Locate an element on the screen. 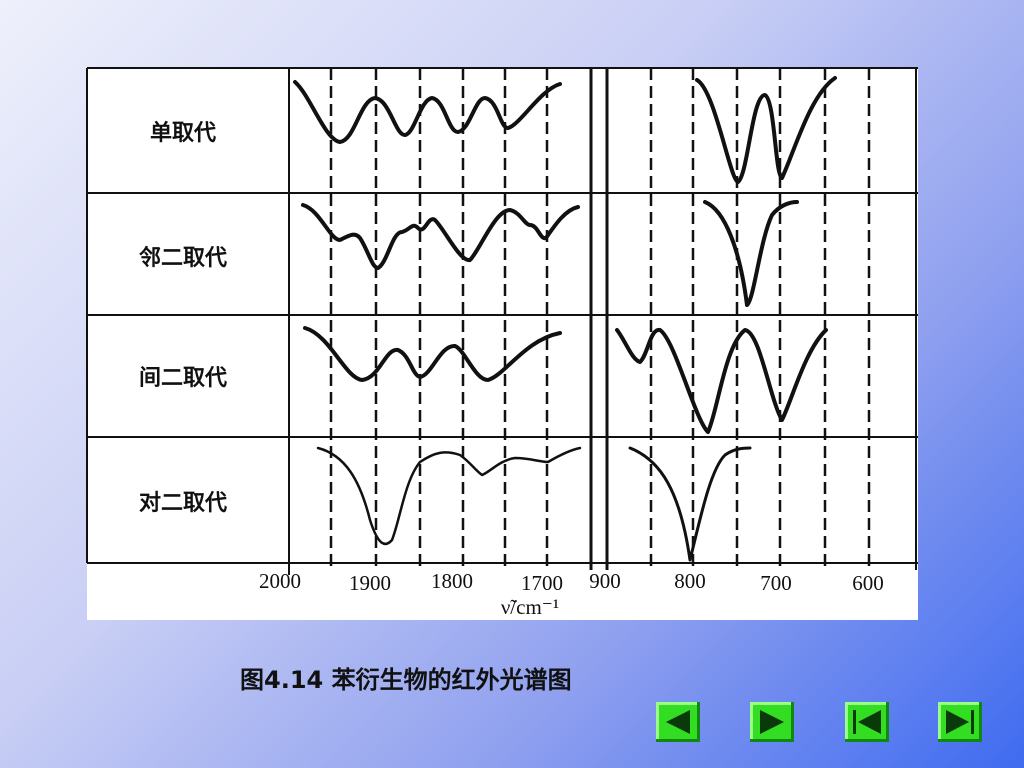 The width and height of the screenshot is (1024, 768). axis-label: ν̃/cm⁻¹ is located at coordinates (530, 607).